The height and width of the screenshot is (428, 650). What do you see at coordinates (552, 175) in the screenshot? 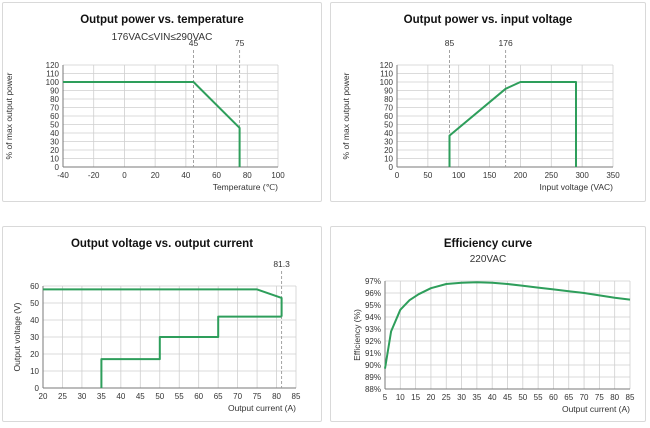
I see `x-tick-label: 250` at bounding box center [552, 175].